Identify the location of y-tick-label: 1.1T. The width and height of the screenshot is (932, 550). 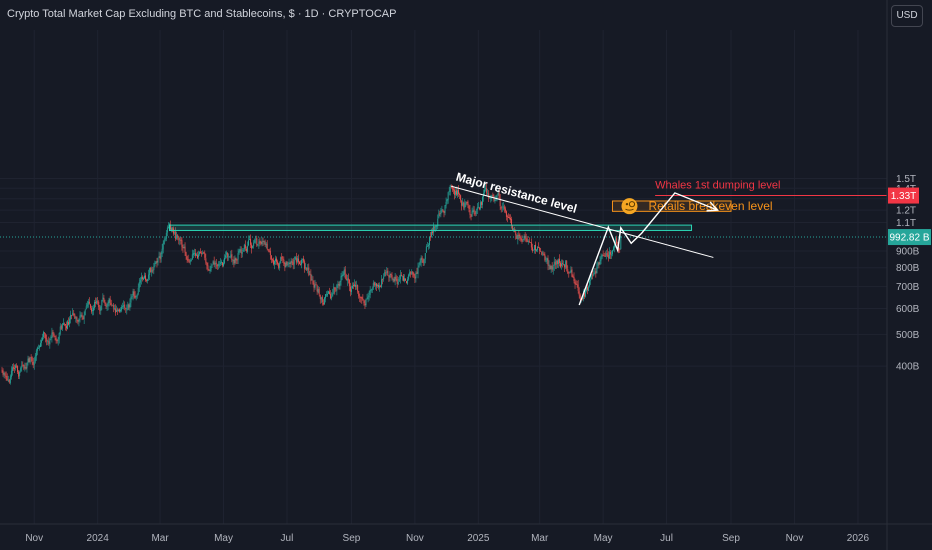
(906, 223).